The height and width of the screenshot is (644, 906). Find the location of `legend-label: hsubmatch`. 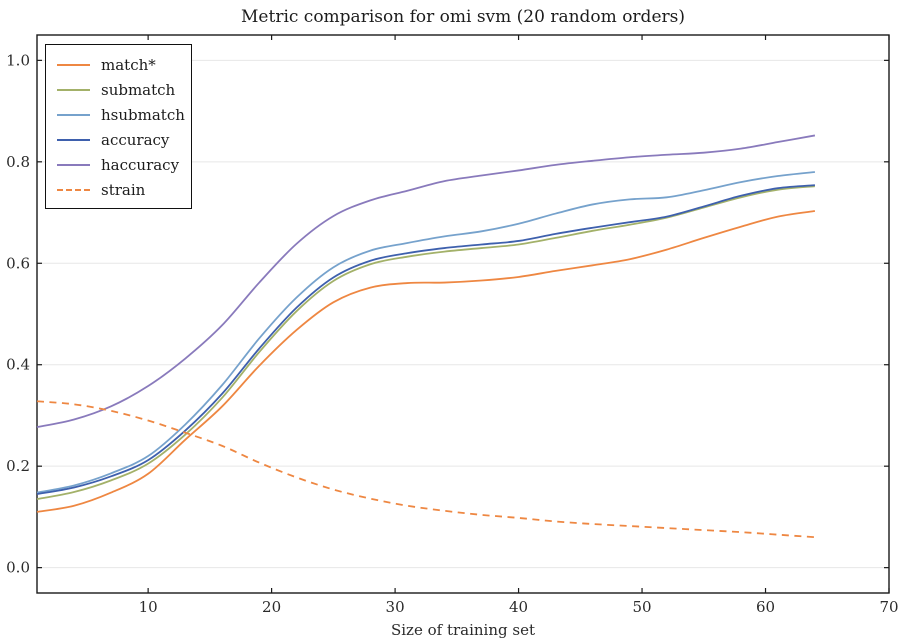

legend-label: hsubmatch is located at coordinates (143, 114).